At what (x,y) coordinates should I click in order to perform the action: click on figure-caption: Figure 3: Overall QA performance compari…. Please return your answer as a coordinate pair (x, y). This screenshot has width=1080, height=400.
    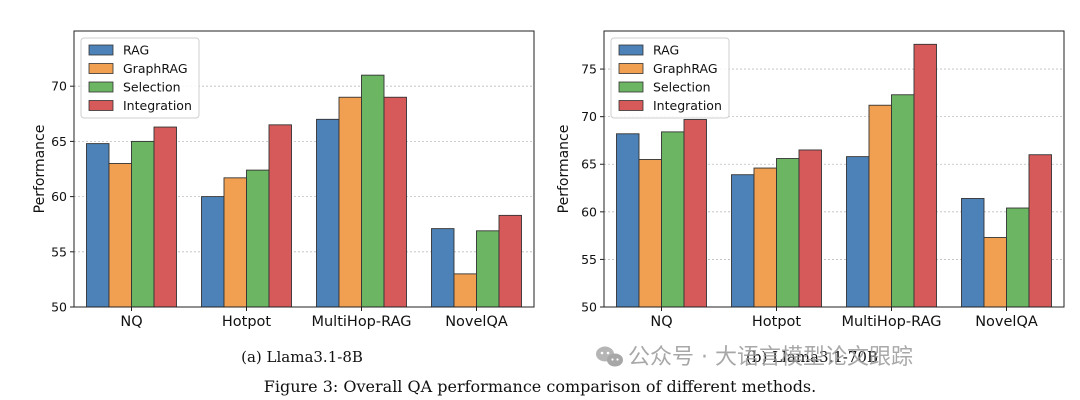
    Looking at the image, I should click on (540, 386).